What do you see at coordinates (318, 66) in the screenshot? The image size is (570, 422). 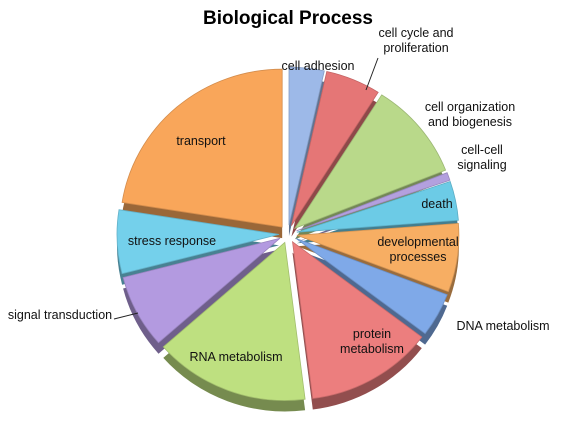 I see `slice-label-cell-adhesion: cell adhesion` at bounding box center [318, 66].